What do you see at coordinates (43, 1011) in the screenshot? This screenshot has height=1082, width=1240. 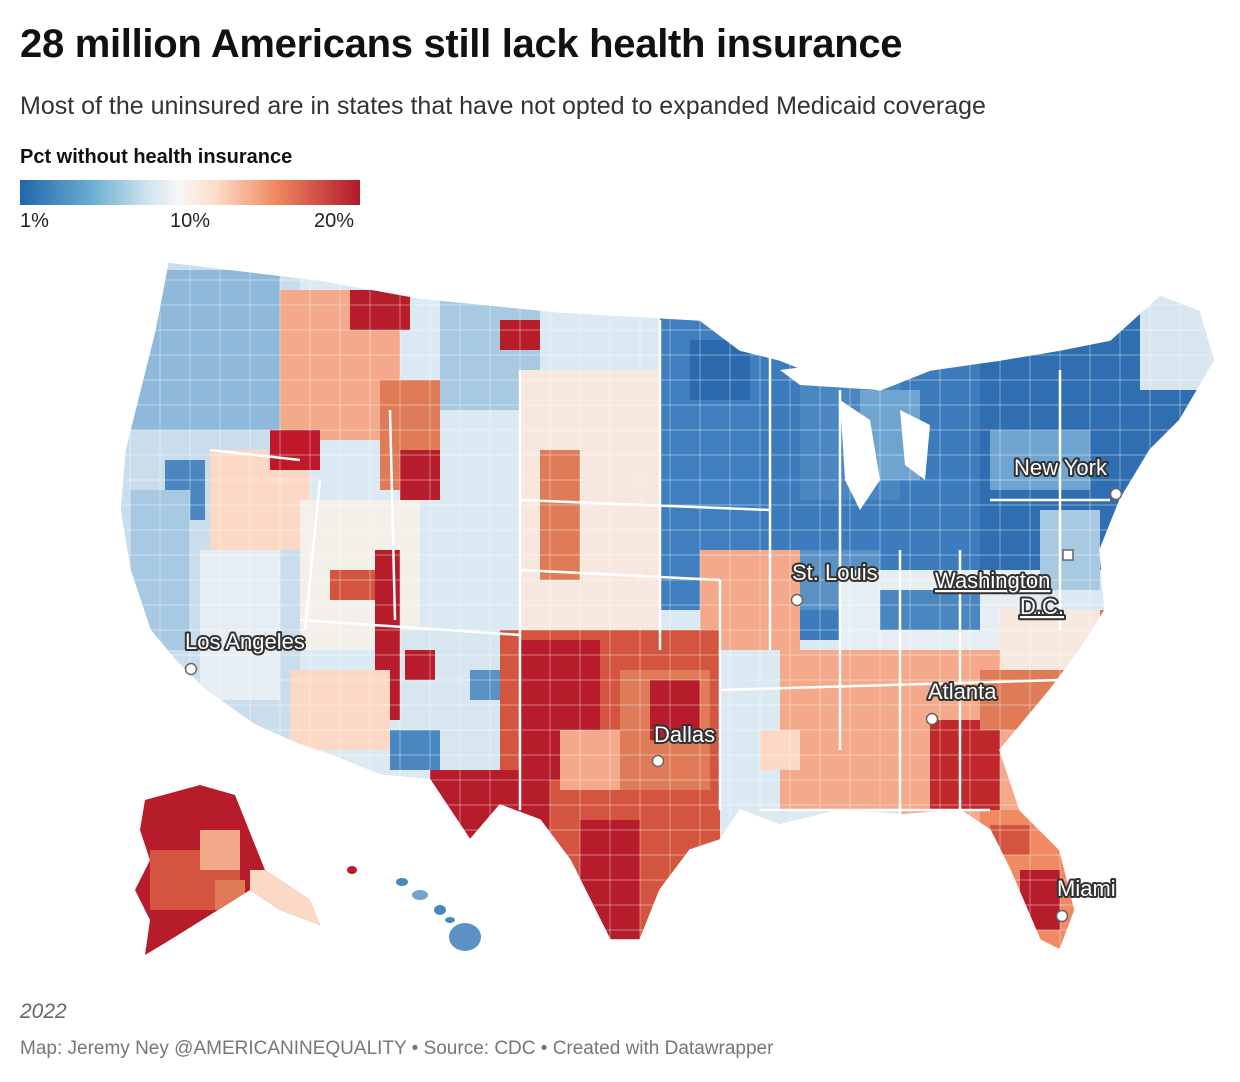 I see `footnote-year: 2022` at bounding box center [43, 1011].